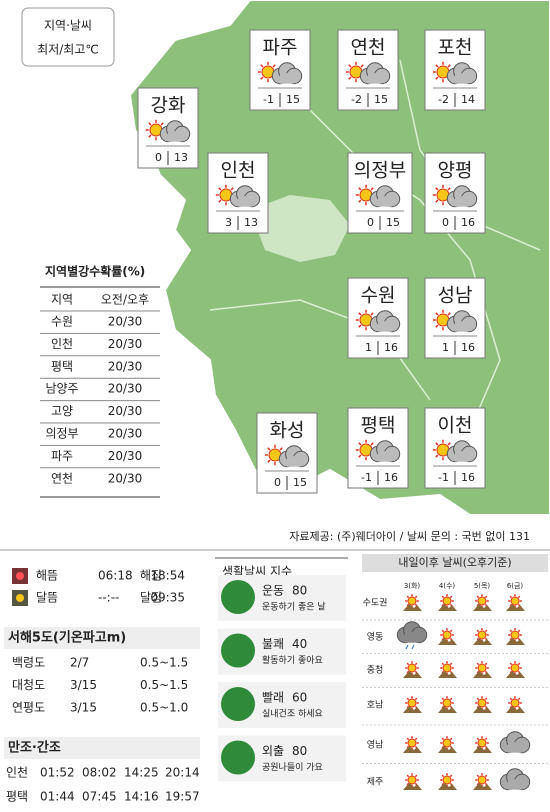 The height and width of the screenshot is (812, 550). Describe the element at coordinates (292, 767) in the screenshot. I see `index-desc: 공원나들이 가요` at that location.